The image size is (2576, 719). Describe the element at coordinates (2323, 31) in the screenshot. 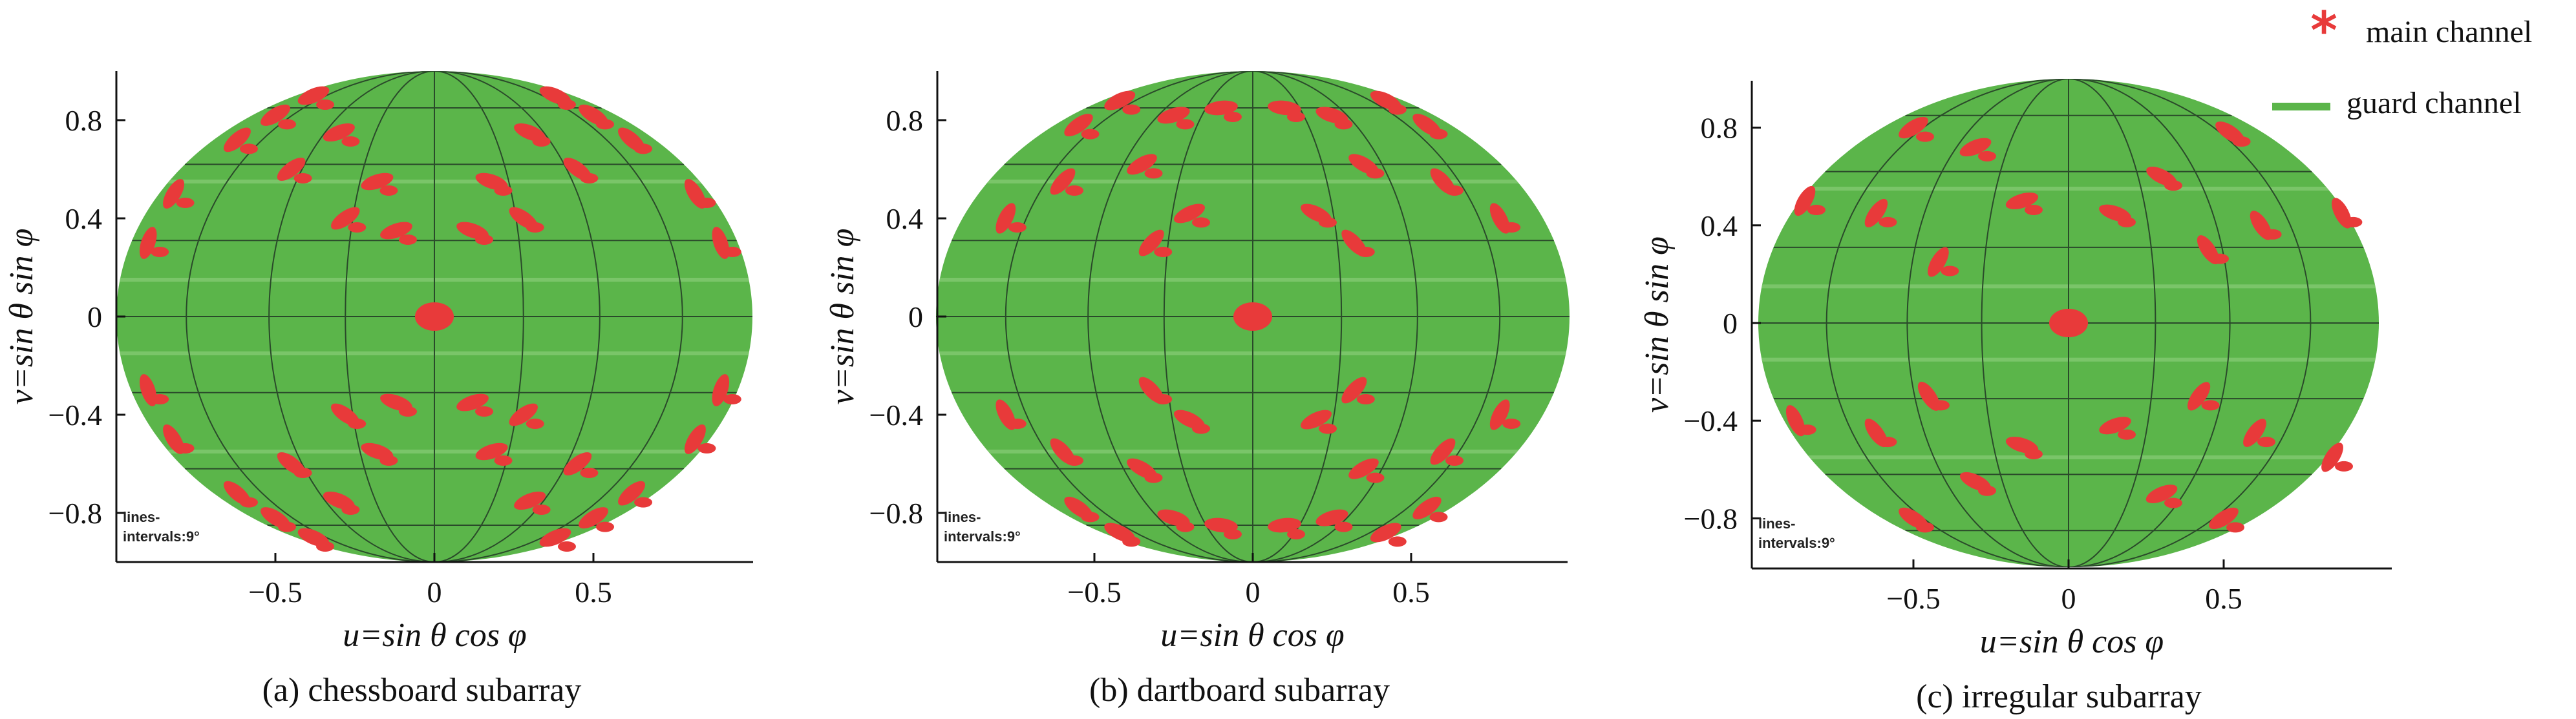

I see `main-channel-icon: *` at that location.